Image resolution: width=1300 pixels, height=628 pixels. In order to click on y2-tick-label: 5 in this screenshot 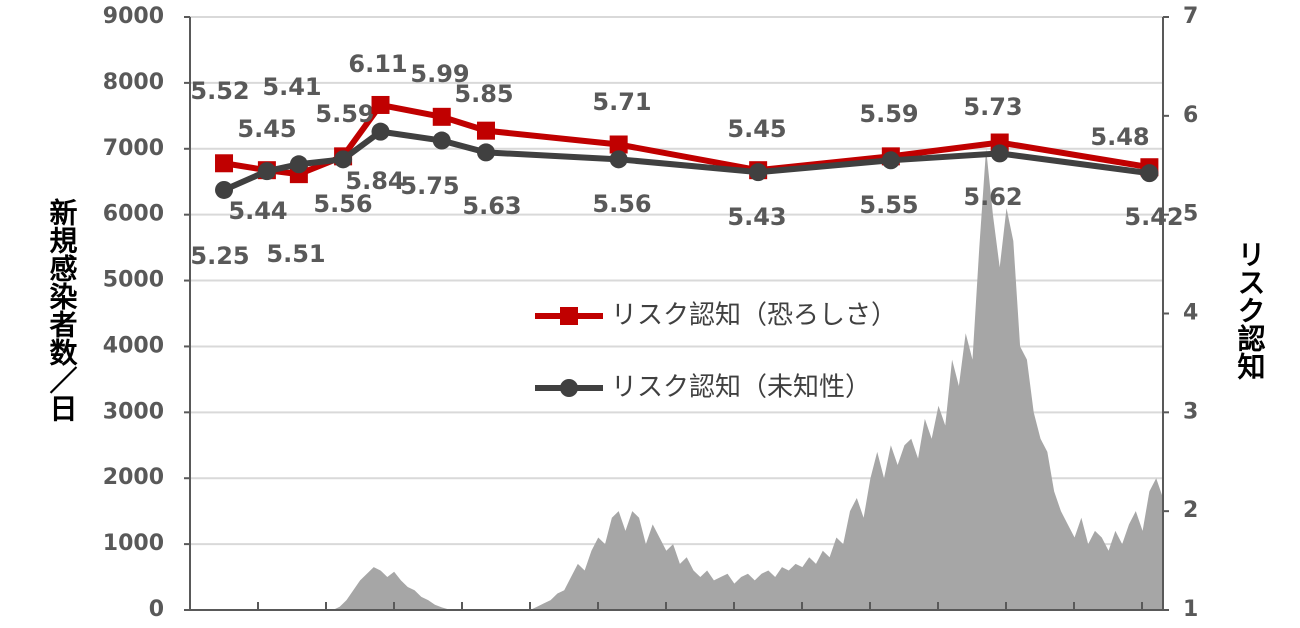, I will do `click(1190, 214)`.